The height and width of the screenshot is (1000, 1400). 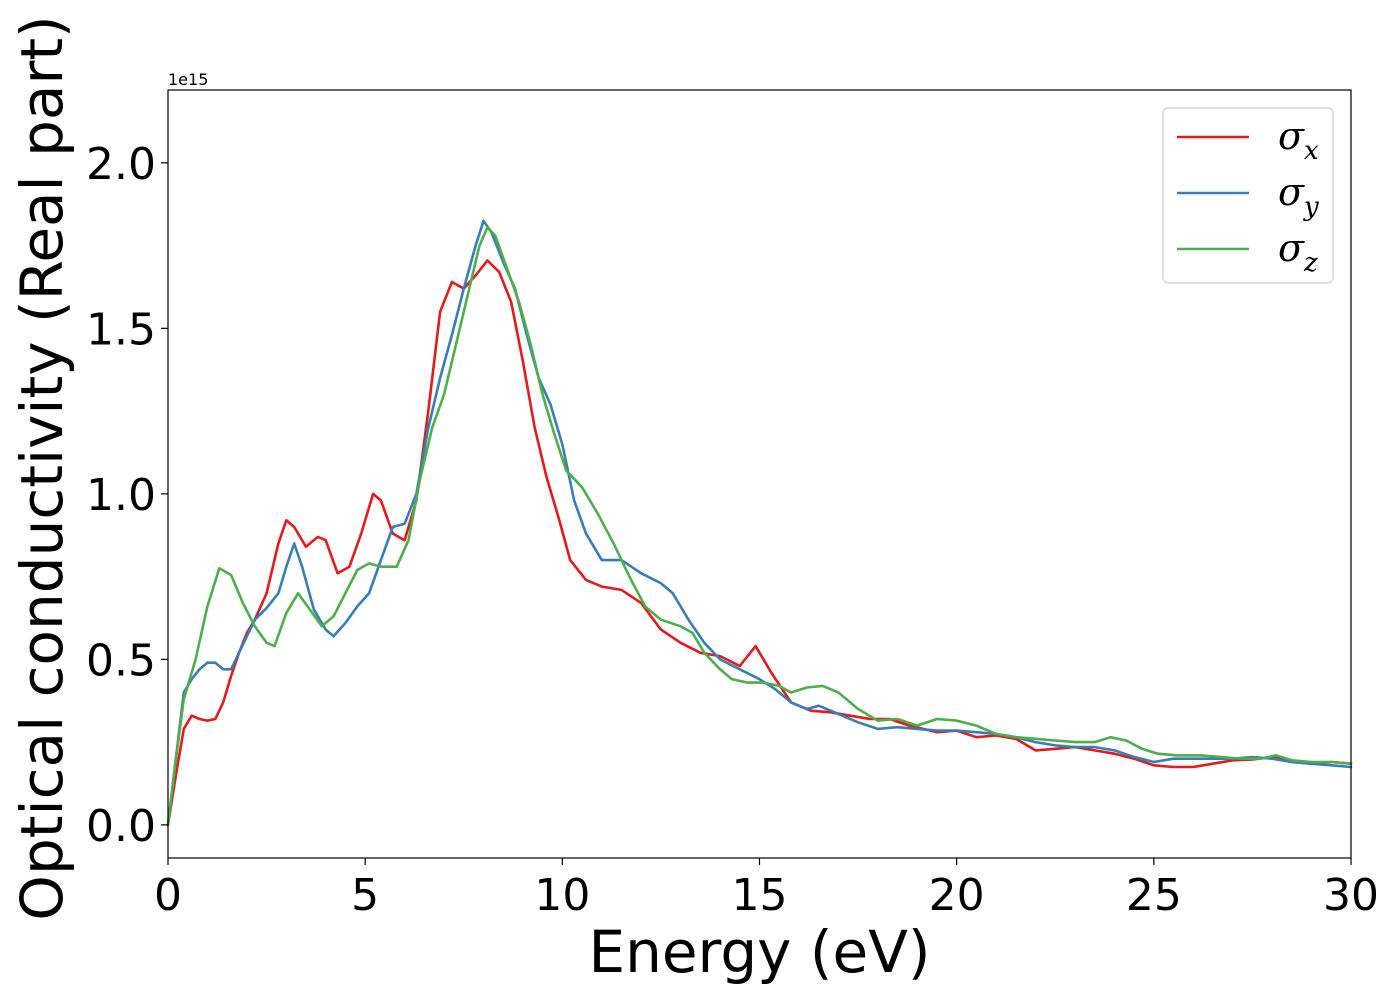 What do you see at coordinates (121, 495) in the screenshot?
I see `y-tick-label: 1.0` at bounding box center [121, 495].